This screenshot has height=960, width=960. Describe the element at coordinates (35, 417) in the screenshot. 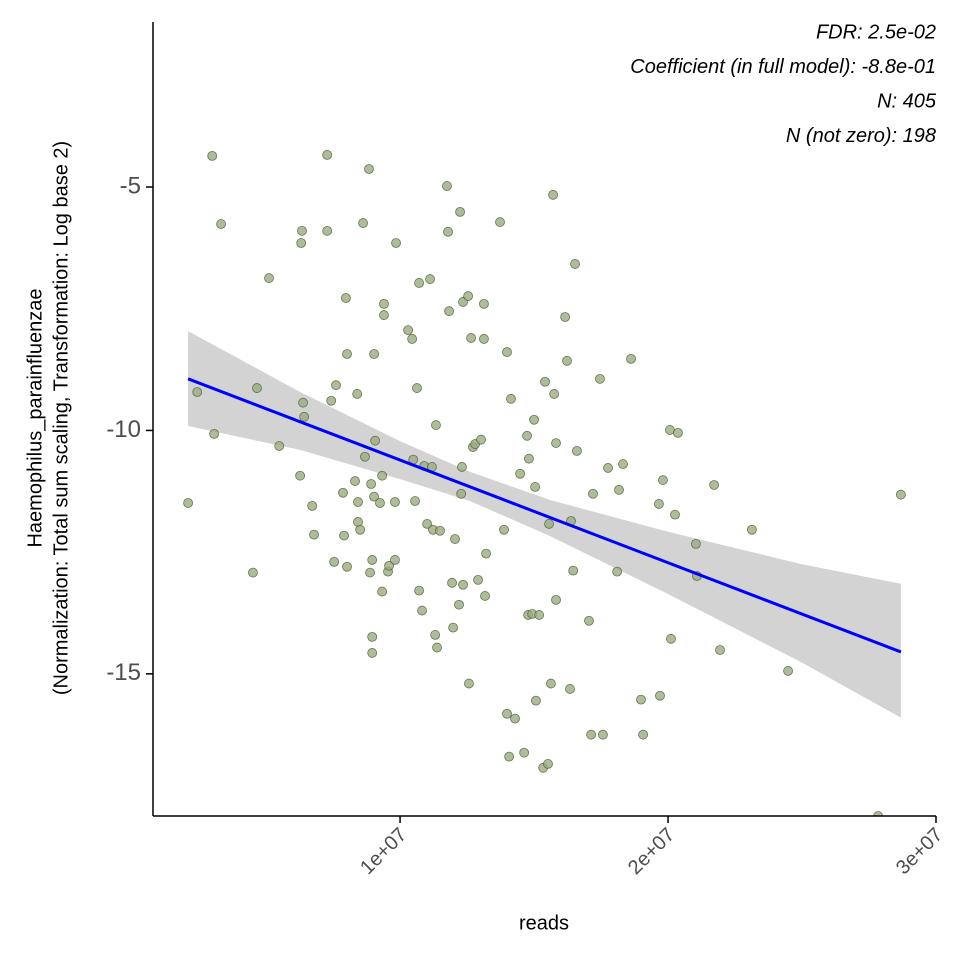

I see `y-axis-title: Haemophilus_parainfluenzae` at that location.